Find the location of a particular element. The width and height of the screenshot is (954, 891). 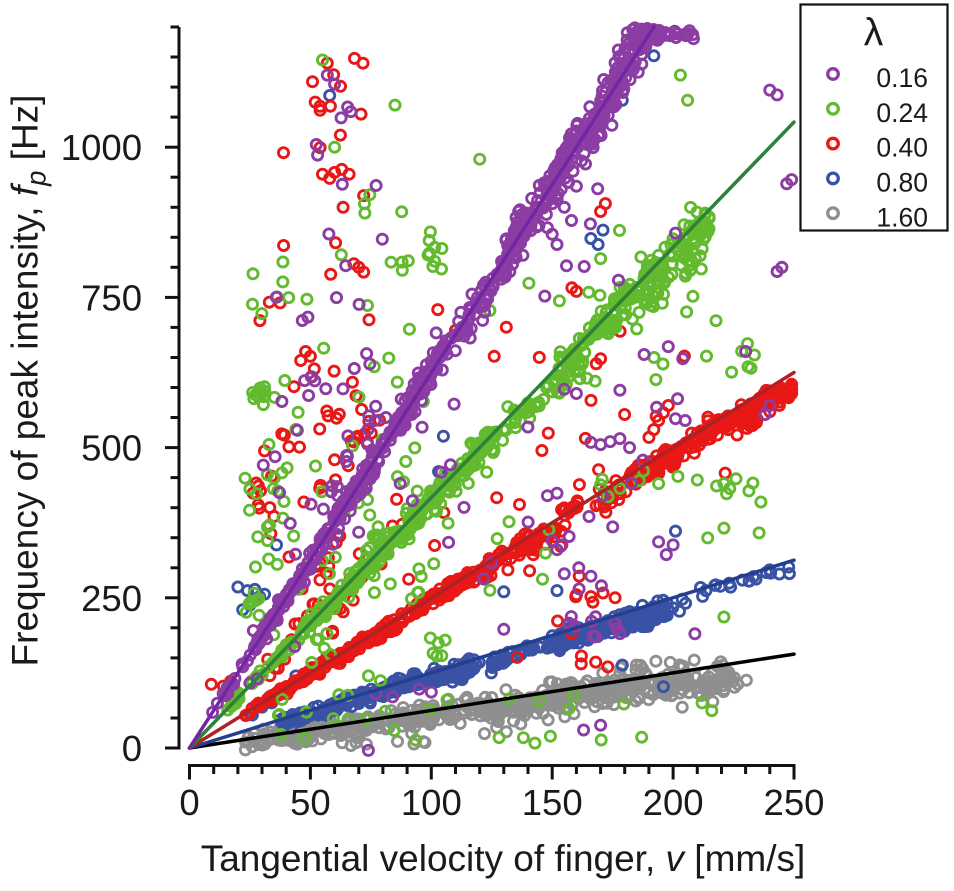

svg-text: 0.40 is located at coordinates (902, 148).